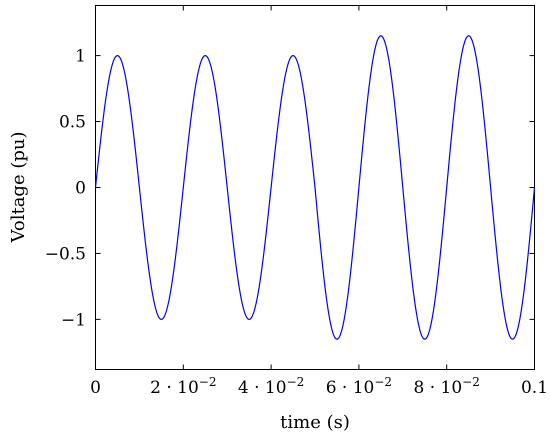 Image resolution: width=550 pixels, height=439 pixels. Describe the element at coordinates (65, 254) in the screenshot. I see `y-tick-label: −0.5` at that location.